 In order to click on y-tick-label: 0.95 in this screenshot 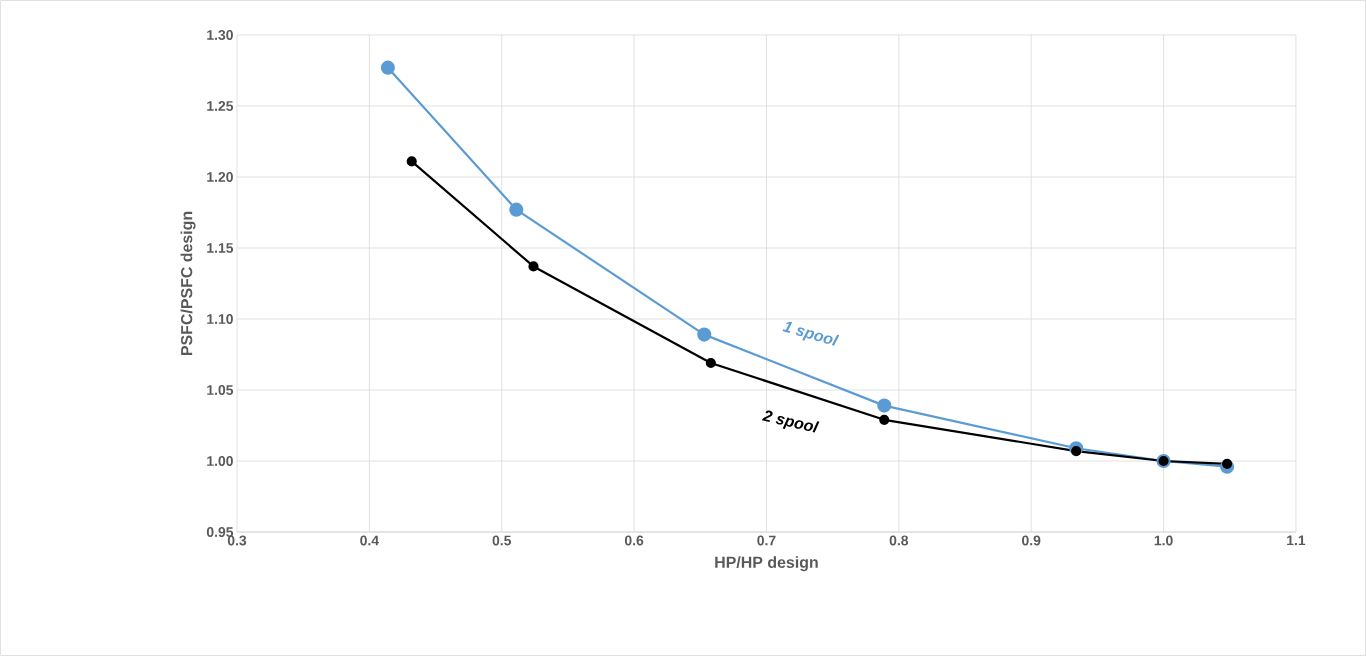, I will do `click(220, 532)`.